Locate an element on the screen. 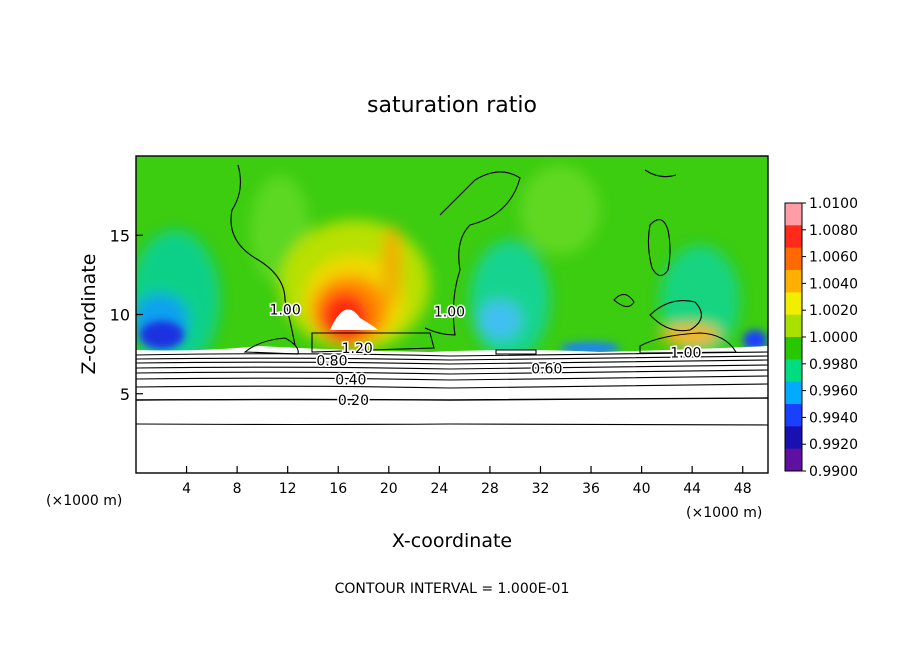  x-tick-label: 24 is located at coordinates (439, 489).